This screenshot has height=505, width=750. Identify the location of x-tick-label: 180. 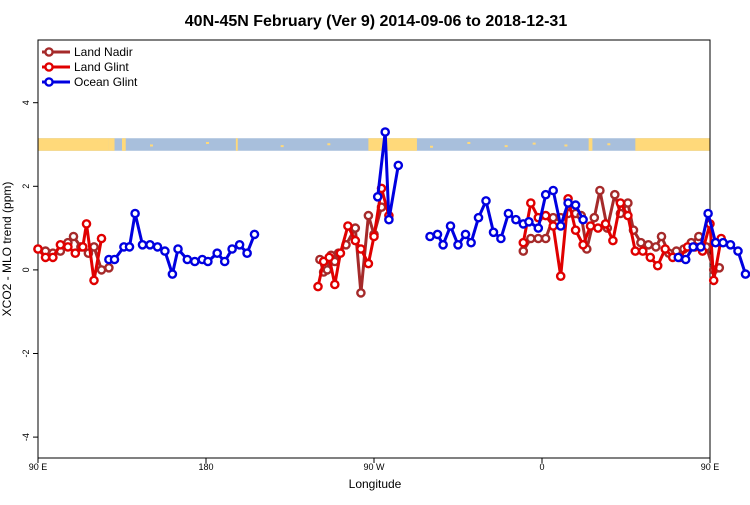
(205, 467).